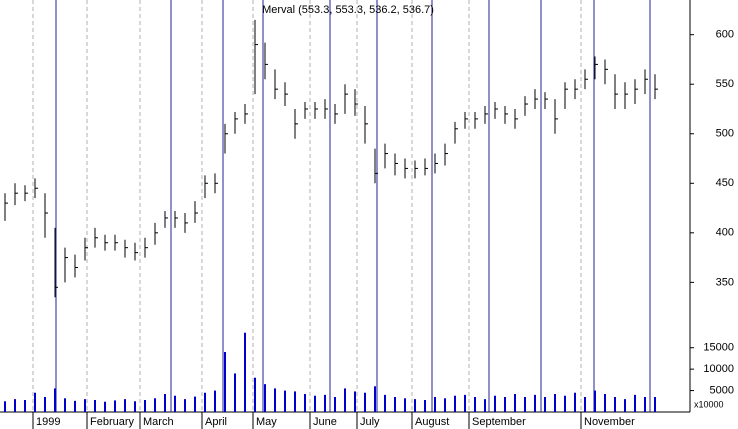 The height and width of the screenshot is (429, 738). I want to click on y-tick-label: 600, so click(725, 35).